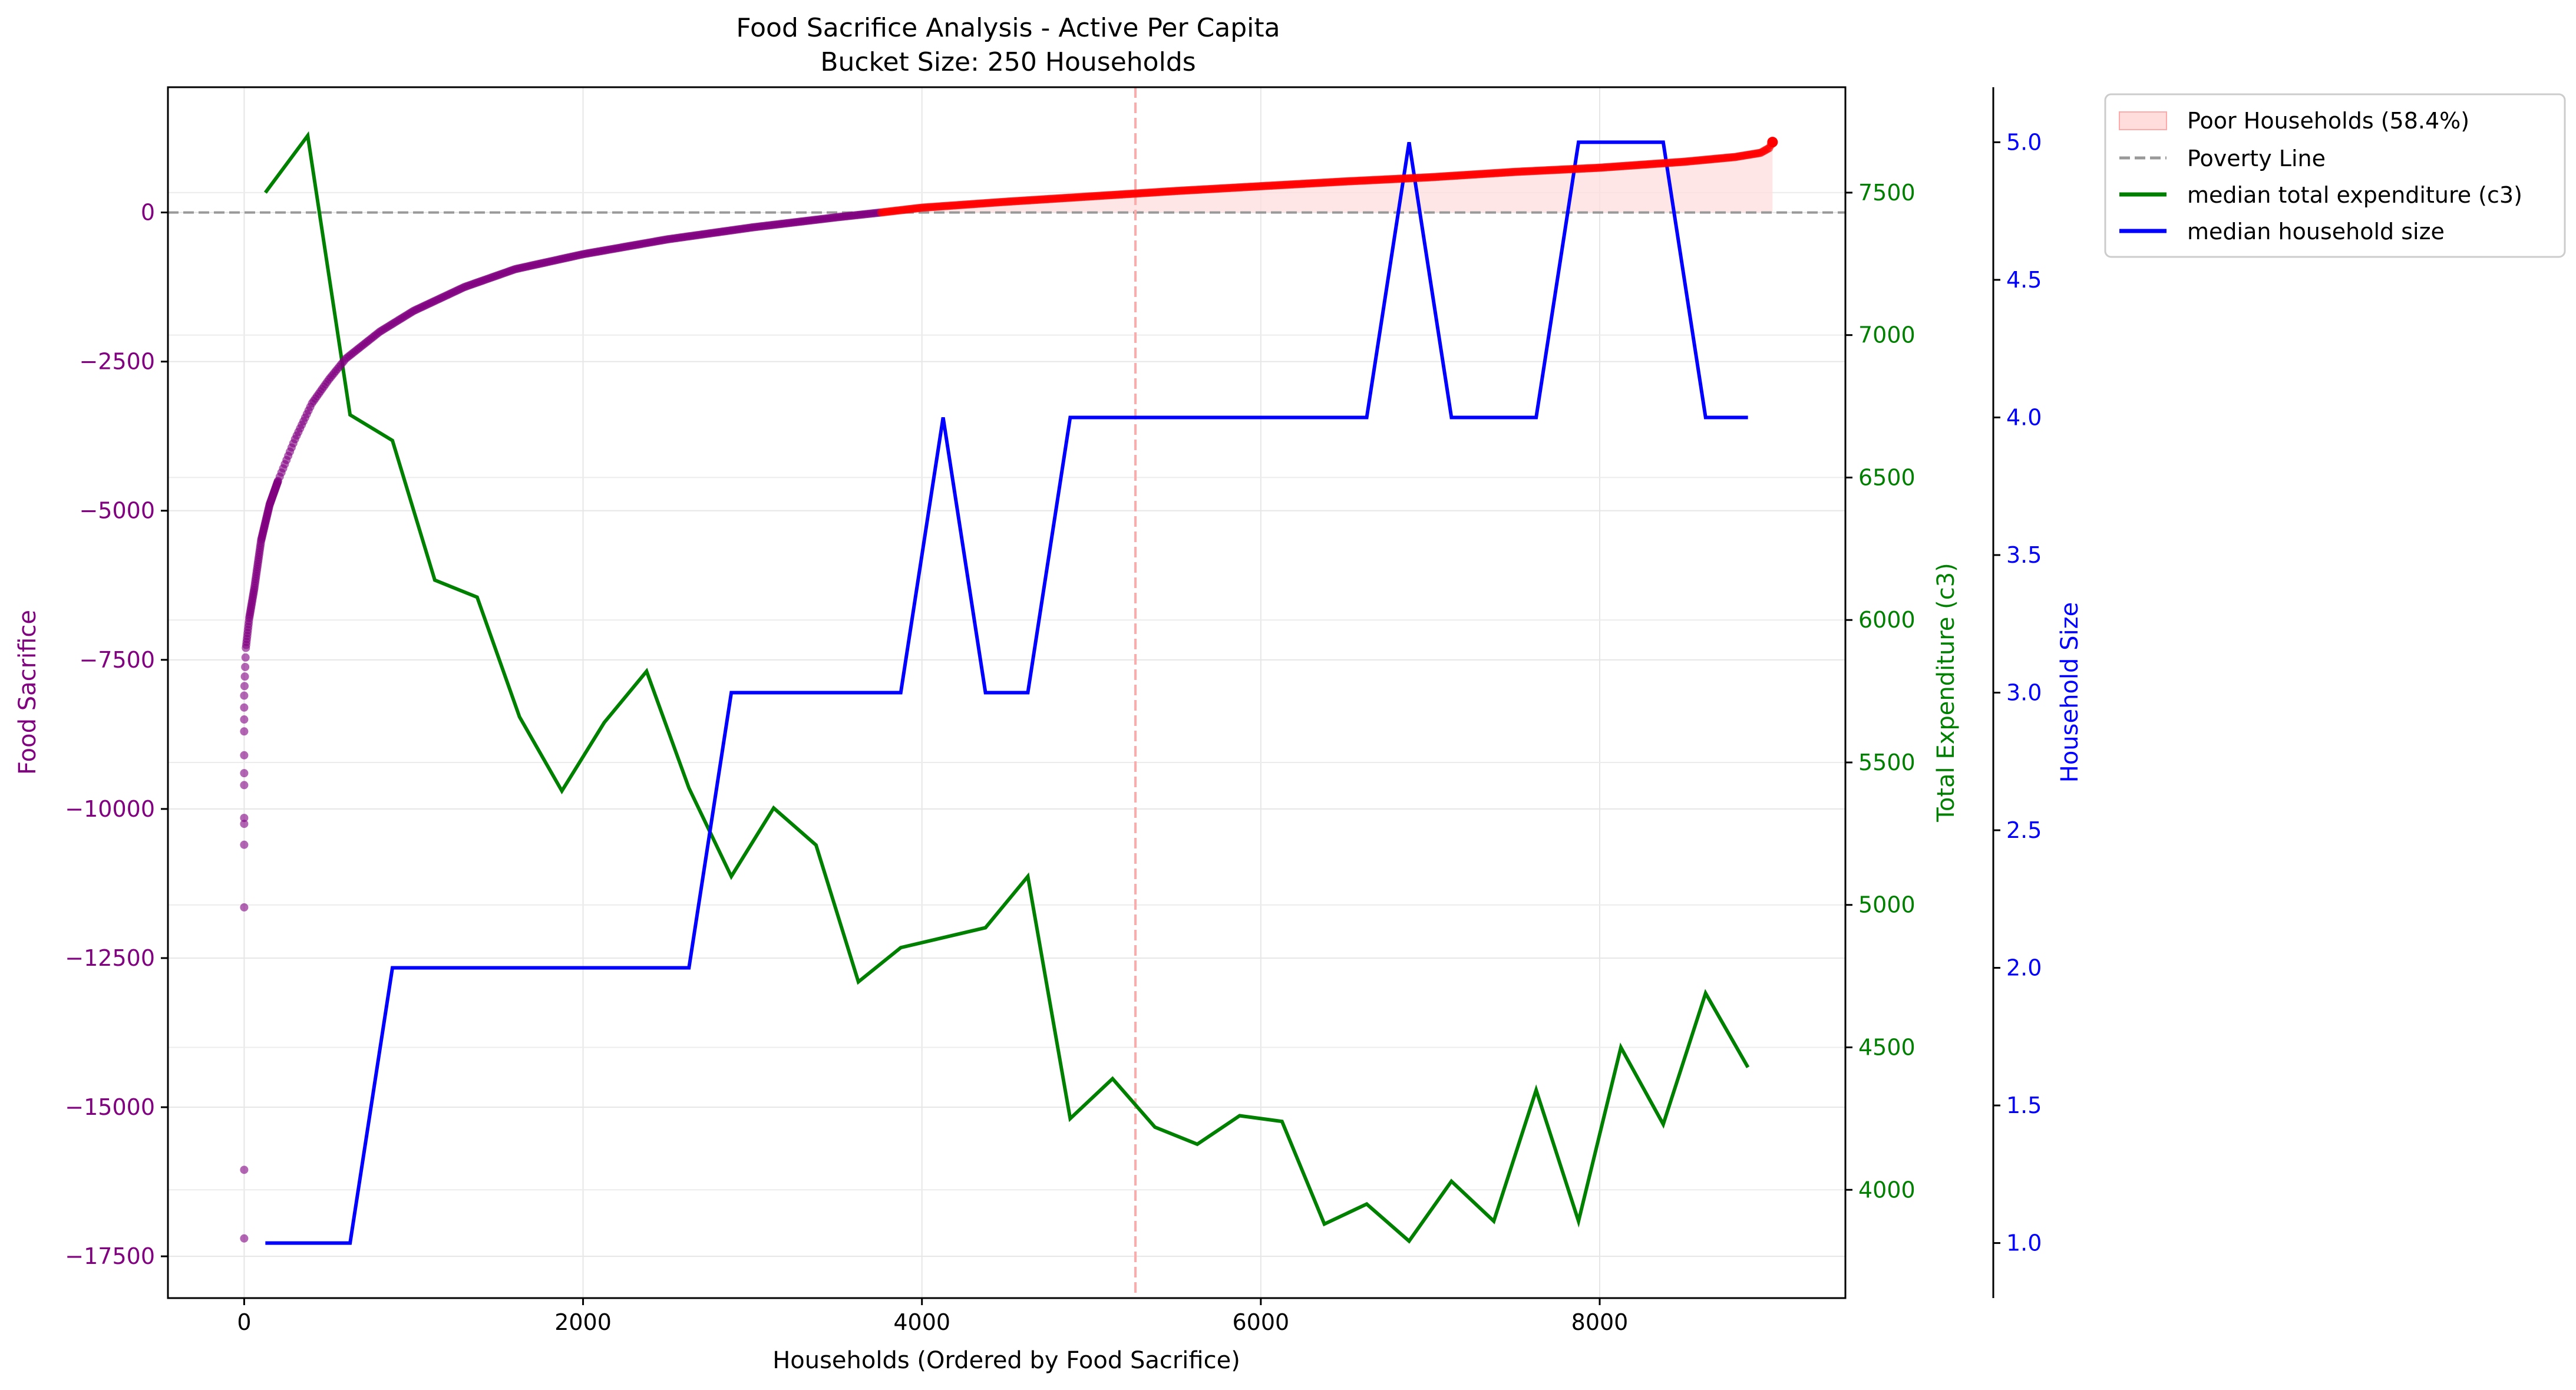  What do you see at coordinates (1261, 1322) in the screenshot?
I see `x-tick-label-3: 6000` at bounding box center [1261, 1322].